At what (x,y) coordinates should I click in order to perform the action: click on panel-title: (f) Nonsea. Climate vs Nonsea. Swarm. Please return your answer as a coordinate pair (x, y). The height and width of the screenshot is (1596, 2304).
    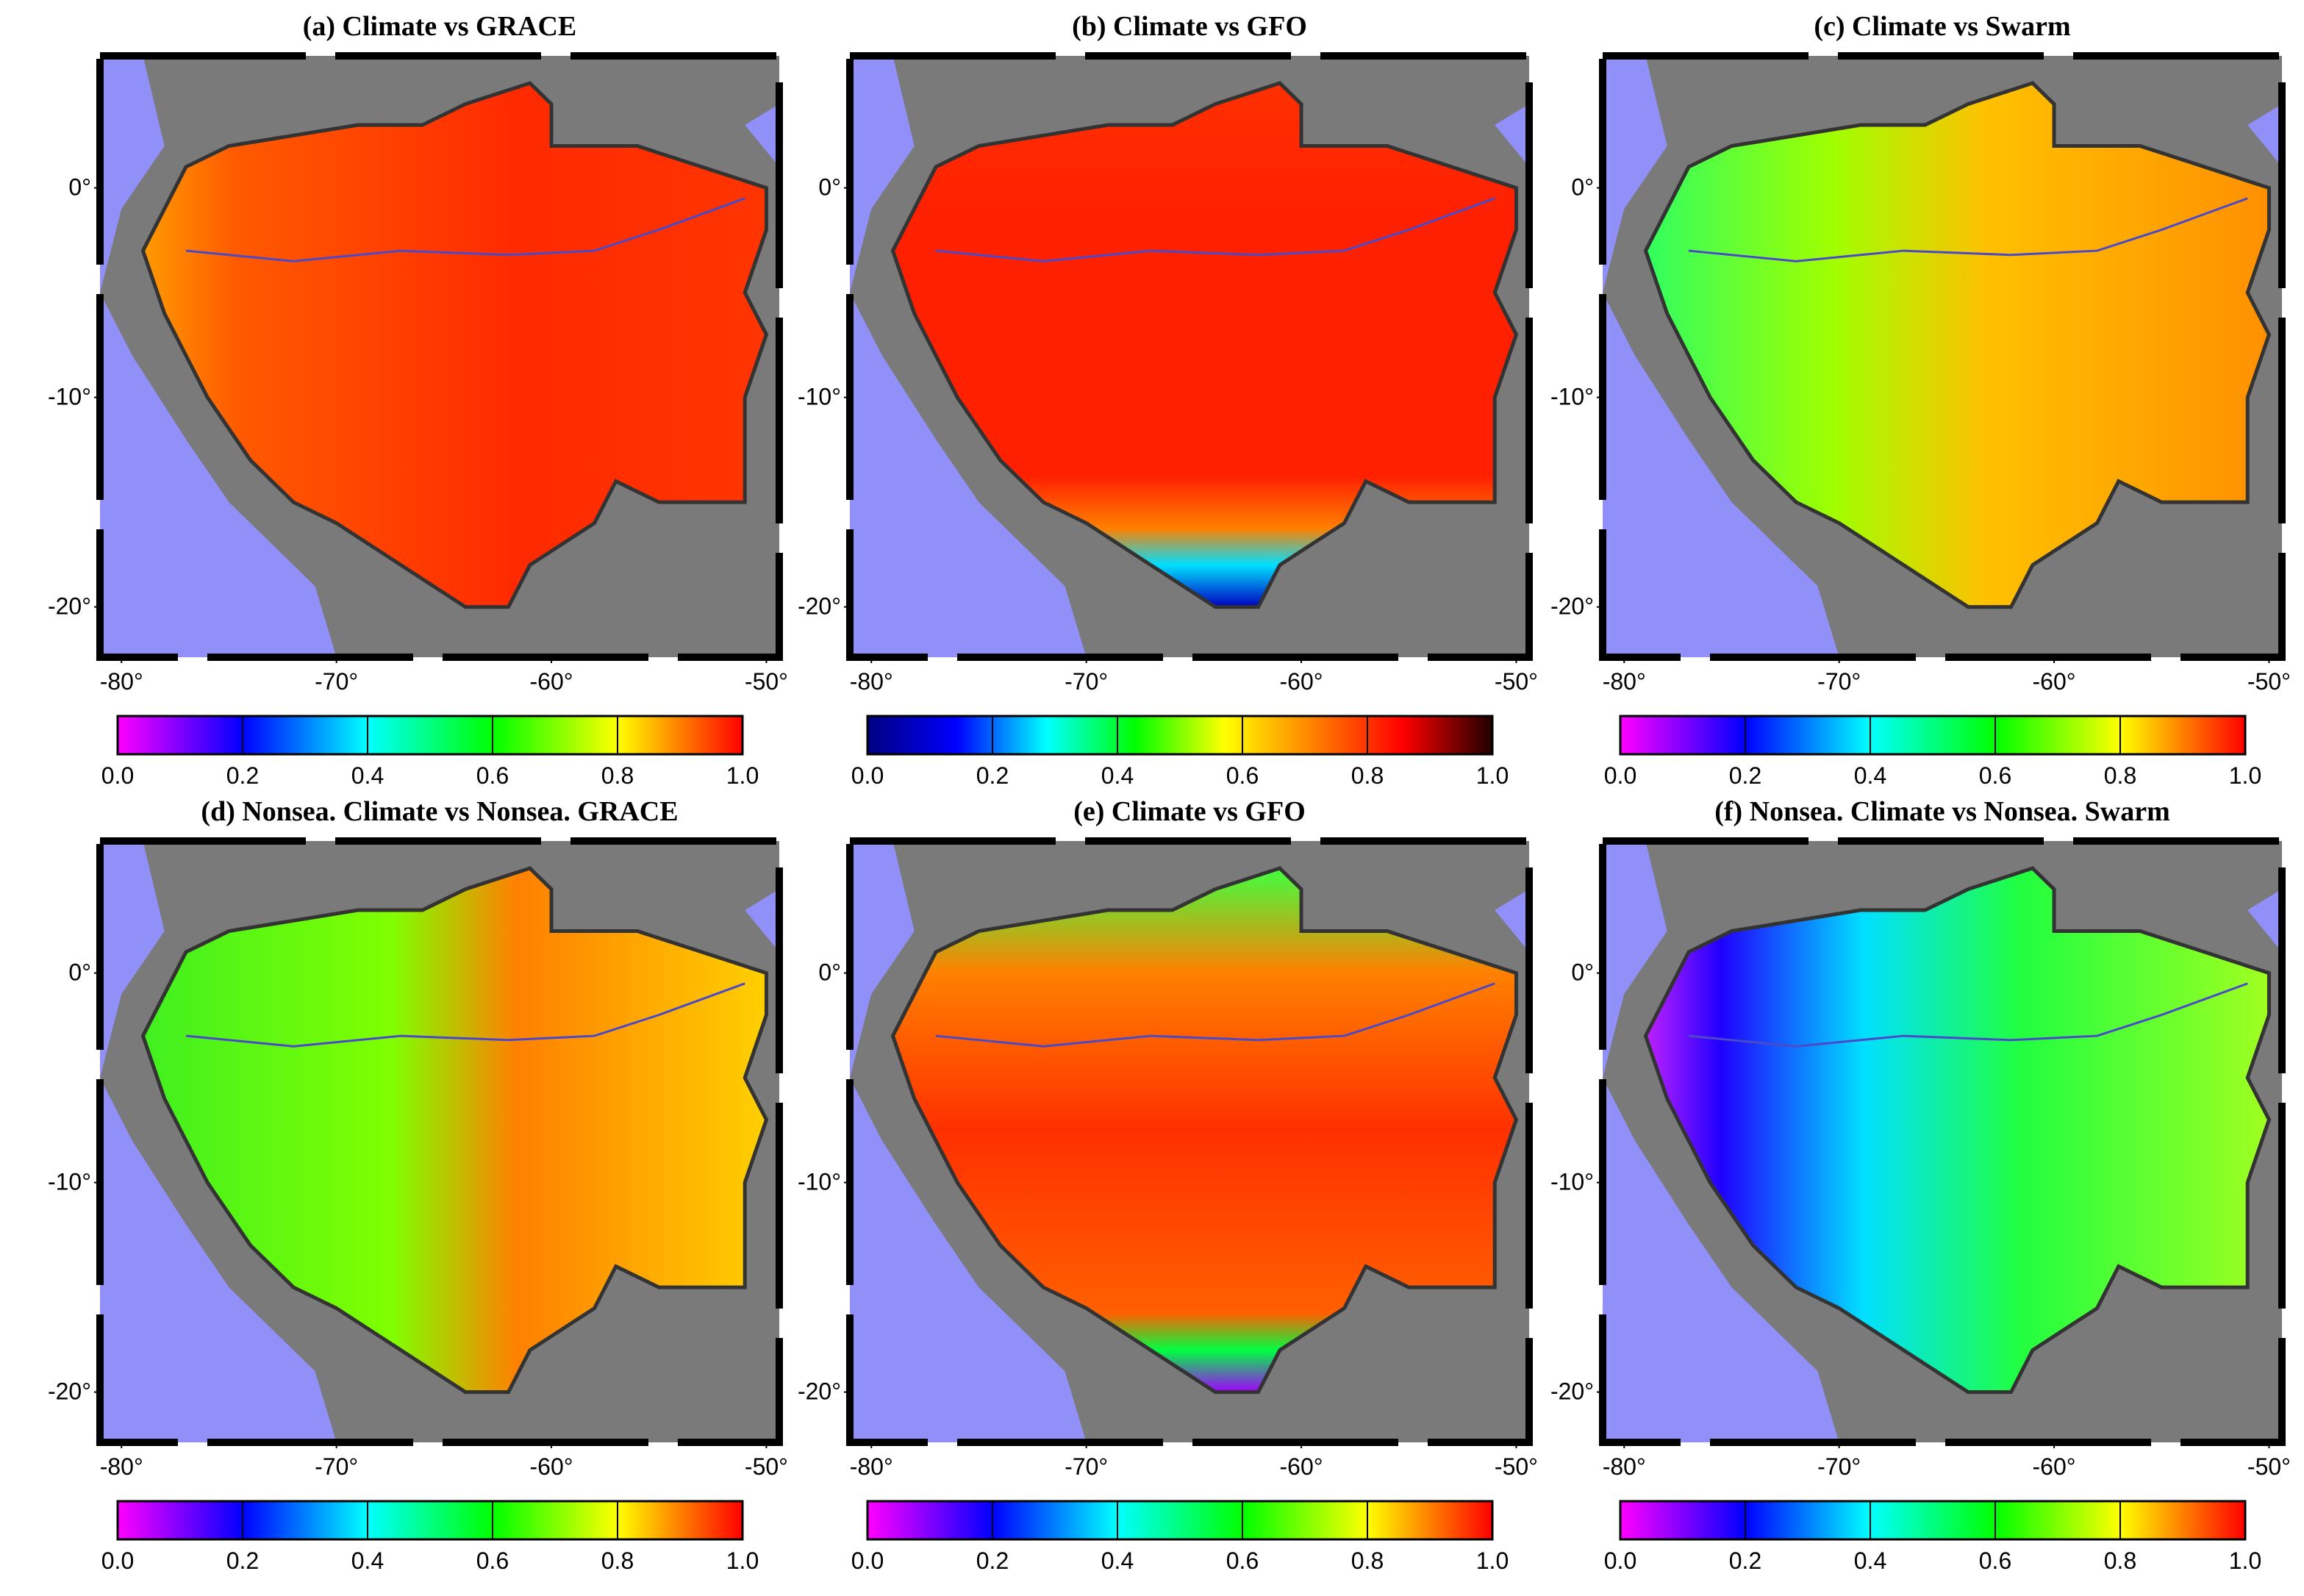
    Looking at the image, I should click on (1942, 811).